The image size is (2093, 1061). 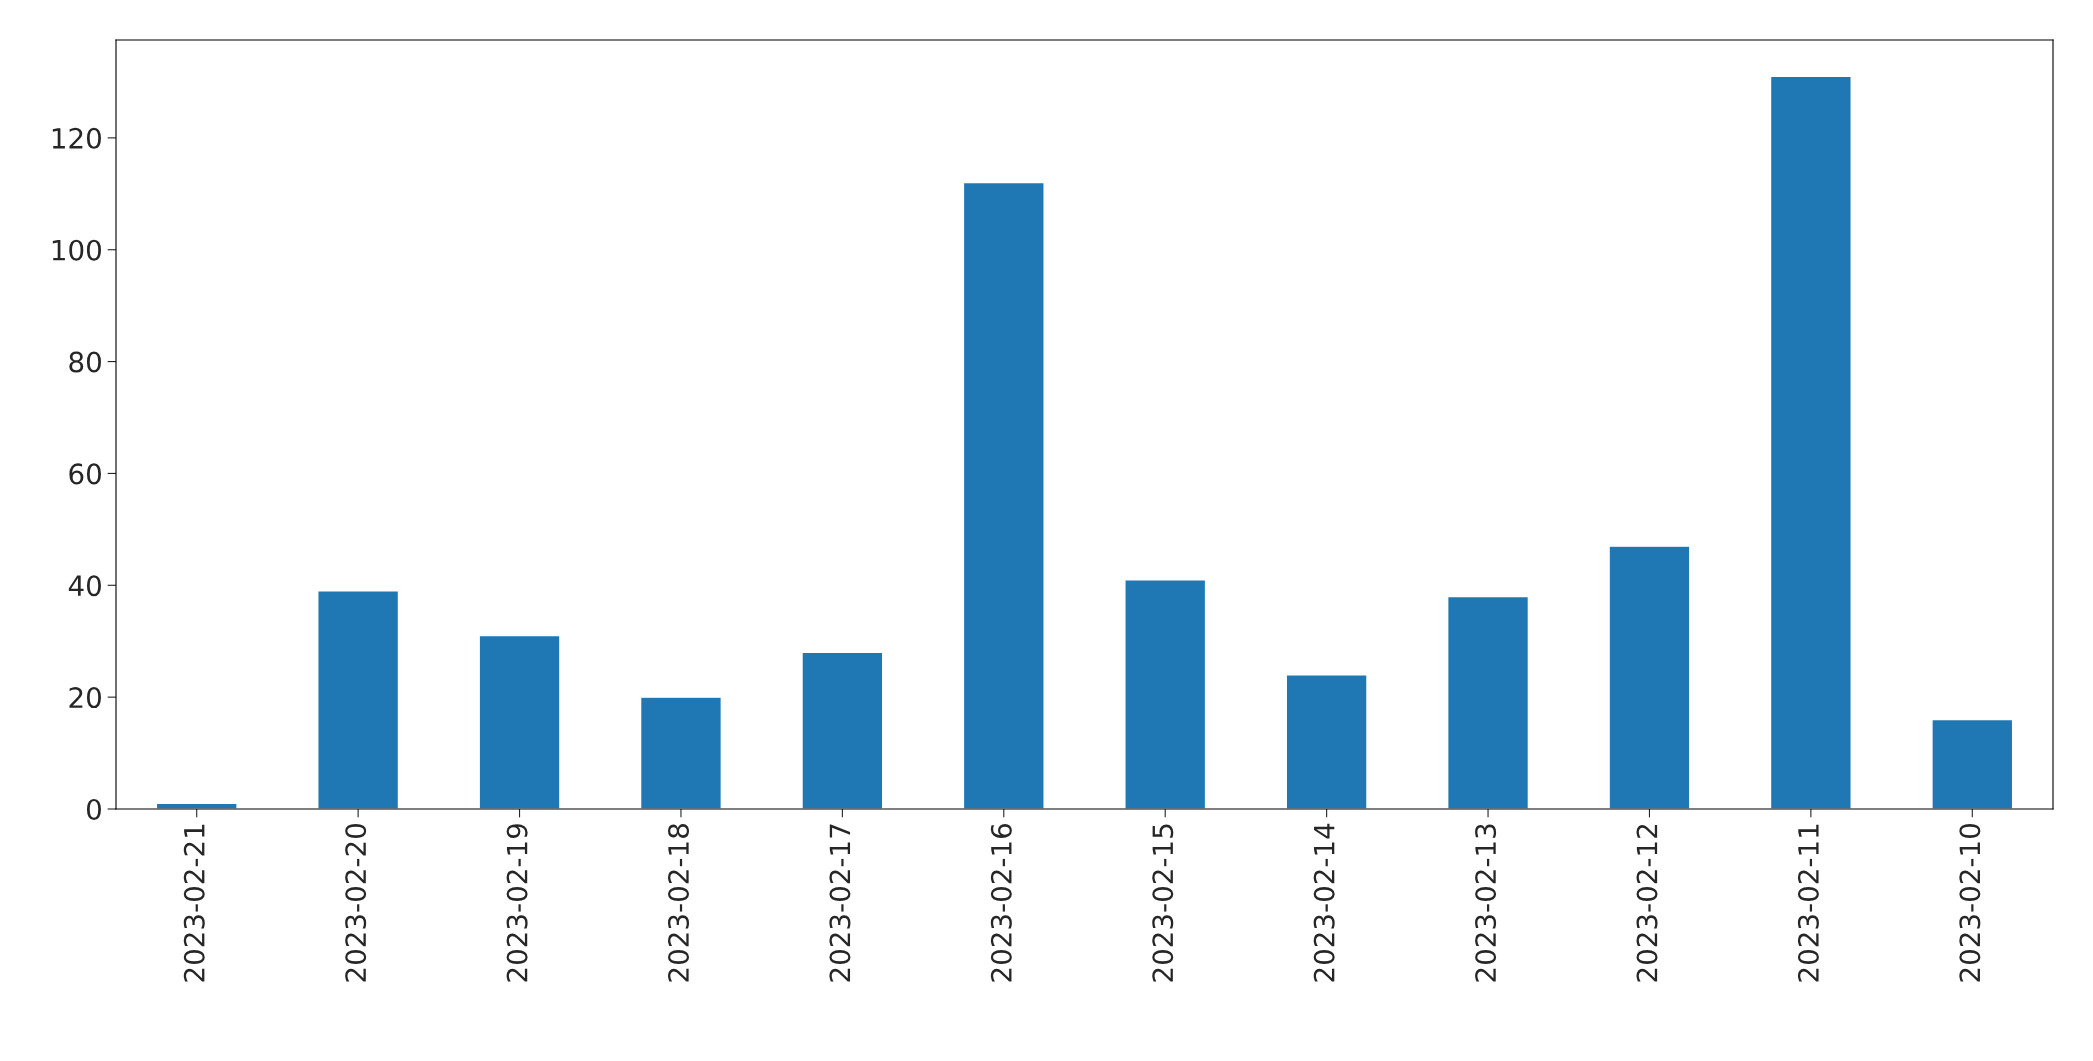 What do you see at coordinates (356, 903) in the screenshot?
I see `x-tick-label: 2023-02-20` at bounding box center [356, 903].